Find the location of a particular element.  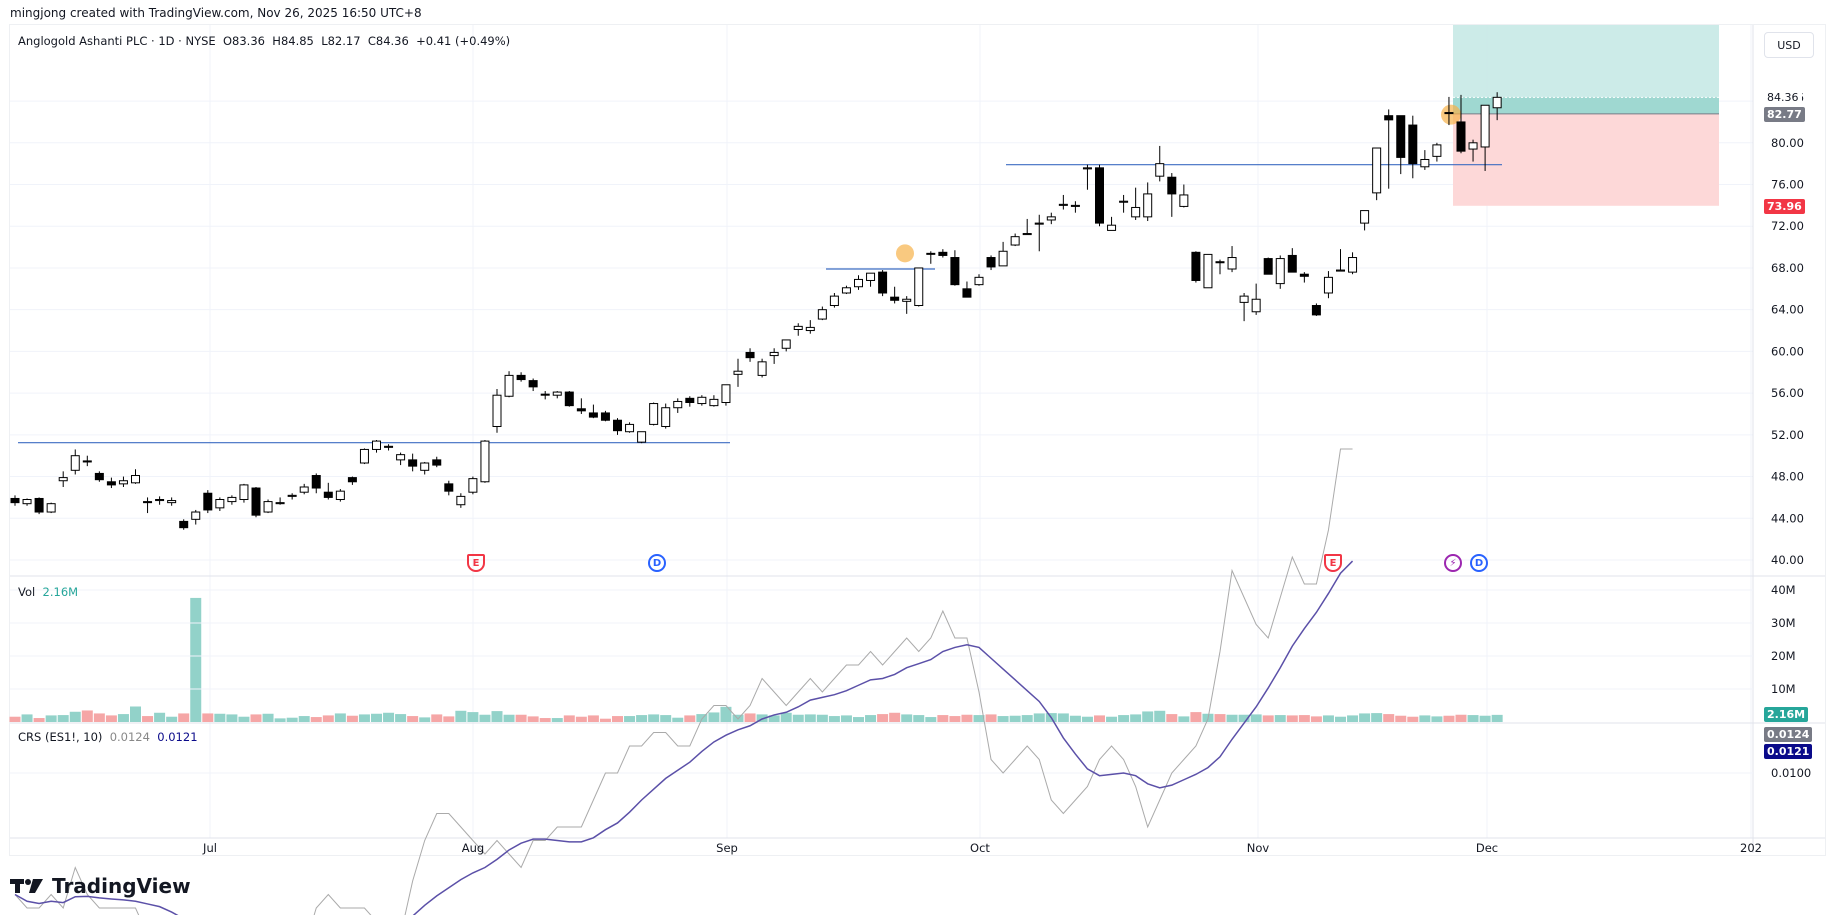

svg-text: 76.00 is located at coordinates (1787, 185).